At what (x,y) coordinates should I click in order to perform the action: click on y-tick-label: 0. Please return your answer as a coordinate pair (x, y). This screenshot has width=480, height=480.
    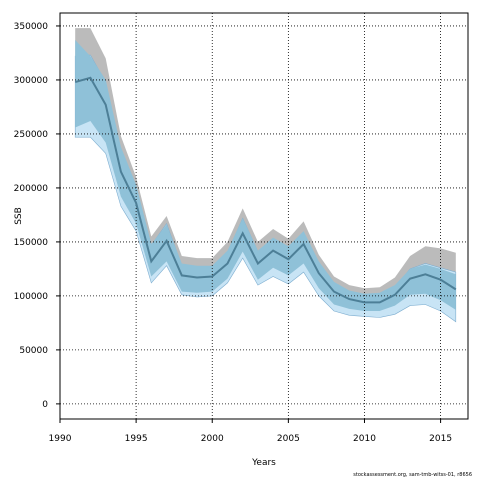
    Looking at the image, I should click on (45, 405).